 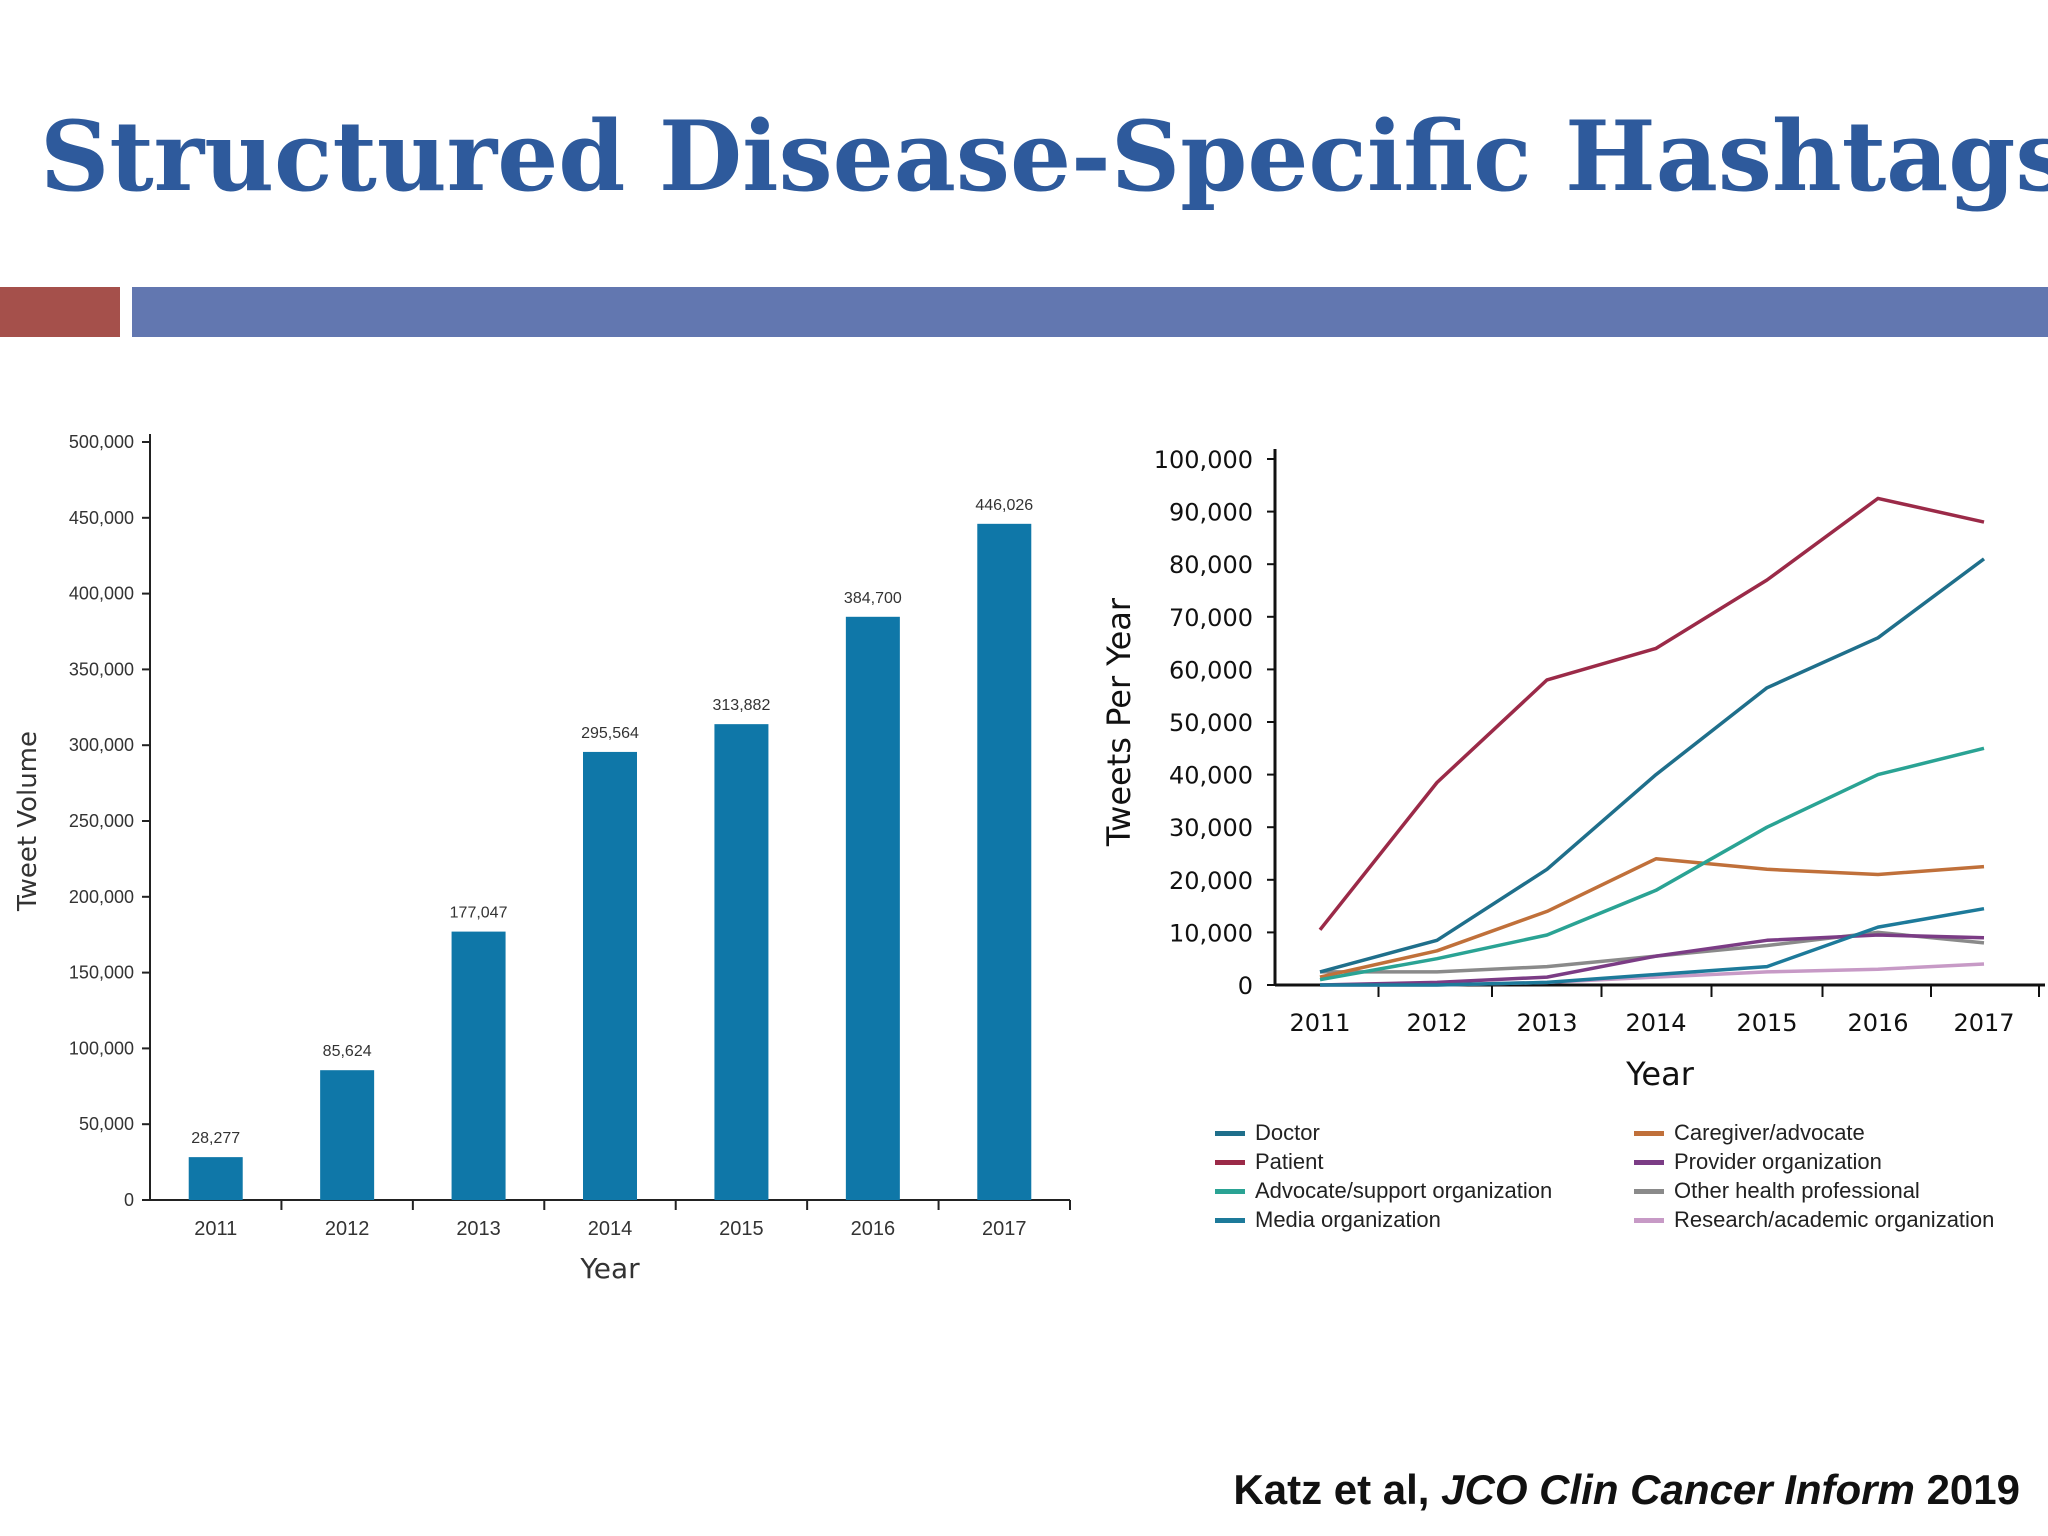 I want to click on series-line-caregiver-advocate, so click(x=1652, y=918).